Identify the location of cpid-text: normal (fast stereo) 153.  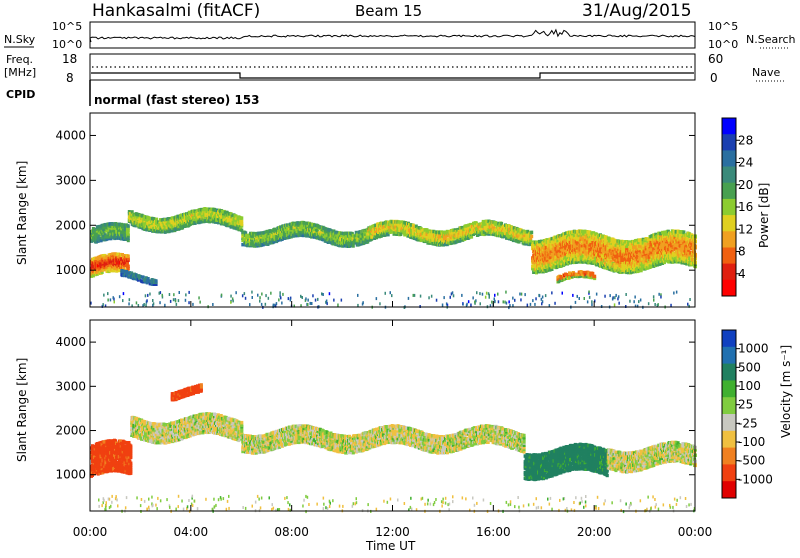
(177, 100).